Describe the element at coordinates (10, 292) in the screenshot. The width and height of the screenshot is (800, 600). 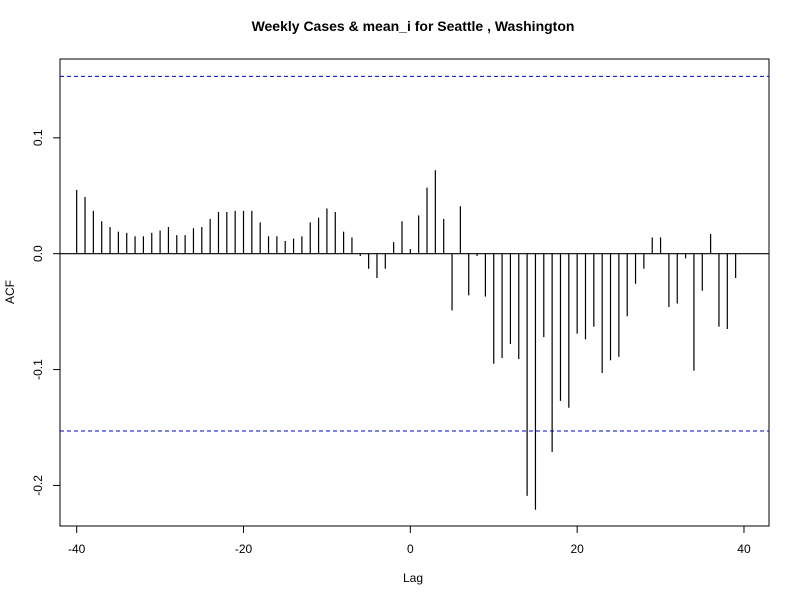
I see `y-axis-label: ACF` at that location.